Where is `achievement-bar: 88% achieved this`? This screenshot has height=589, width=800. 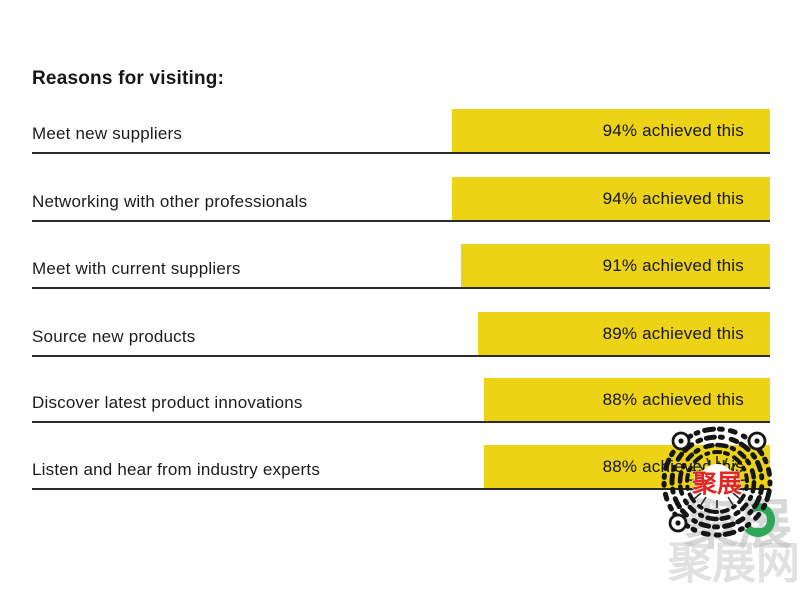 achievement-bar: 88% achieved this is located at coordinates (627, 399).